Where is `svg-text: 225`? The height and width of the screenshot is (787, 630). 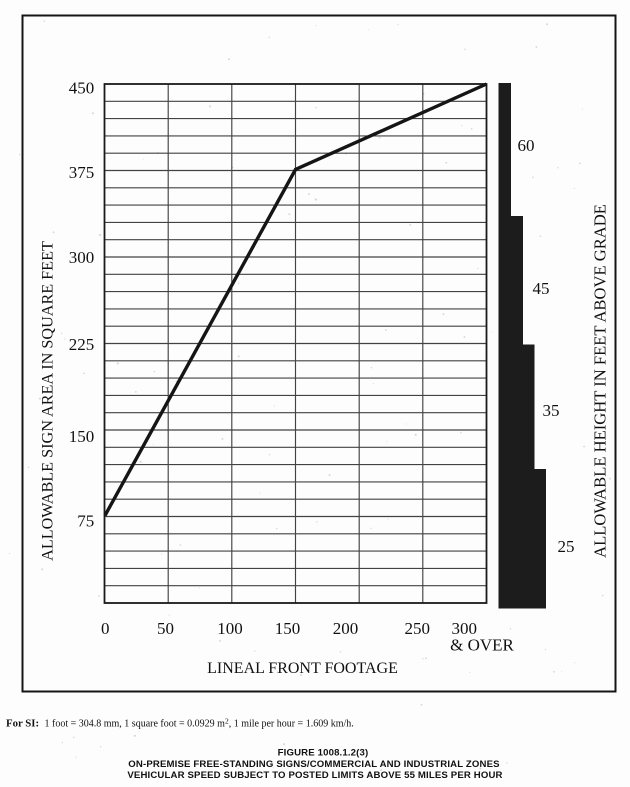
svg-text: 225 is located at coordinates (82, 344).